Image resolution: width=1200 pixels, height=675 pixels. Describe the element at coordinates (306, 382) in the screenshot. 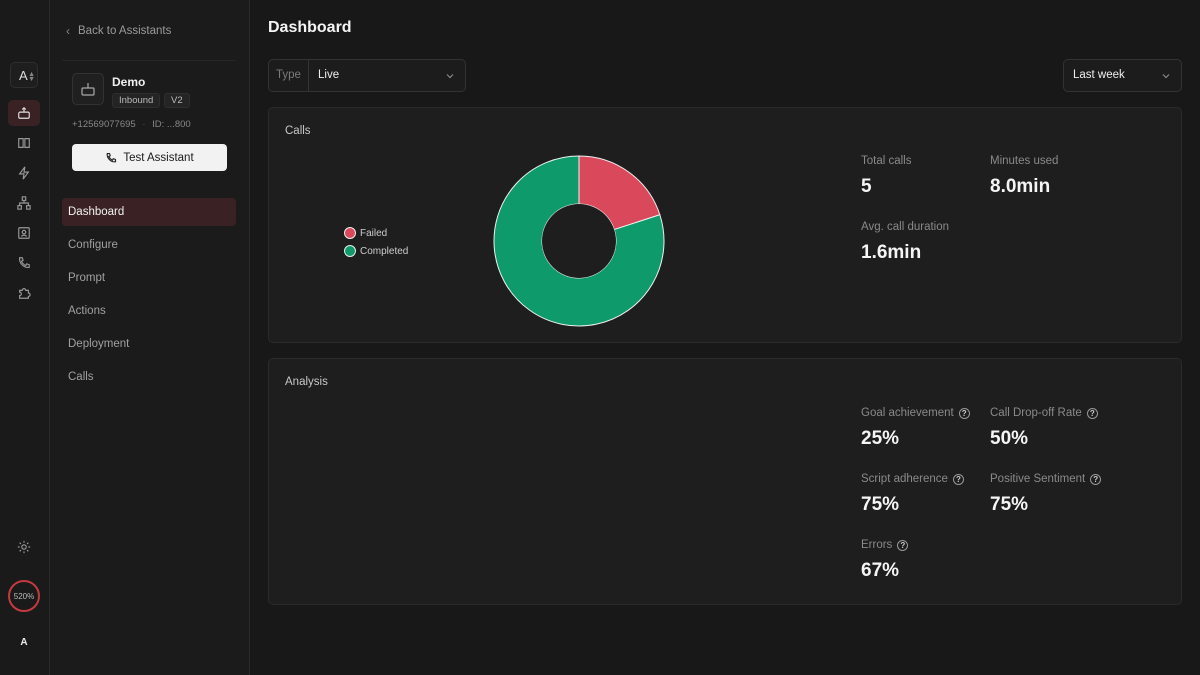

I see `analysis-panel-title: Analysis` at that location.